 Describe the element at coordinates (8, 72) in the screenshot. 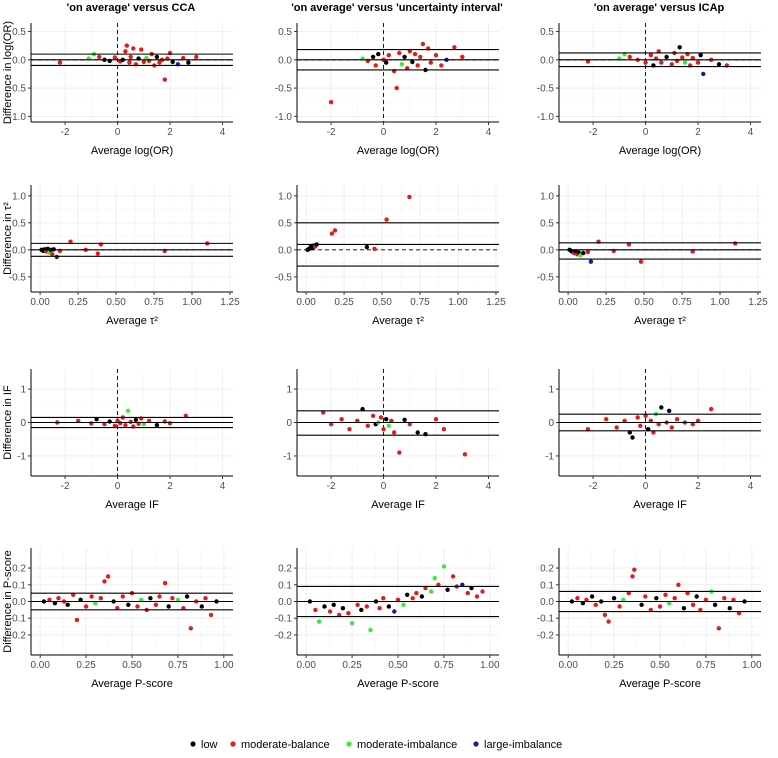

I see `y-axis-title: Difference in log(OR)` at that location.